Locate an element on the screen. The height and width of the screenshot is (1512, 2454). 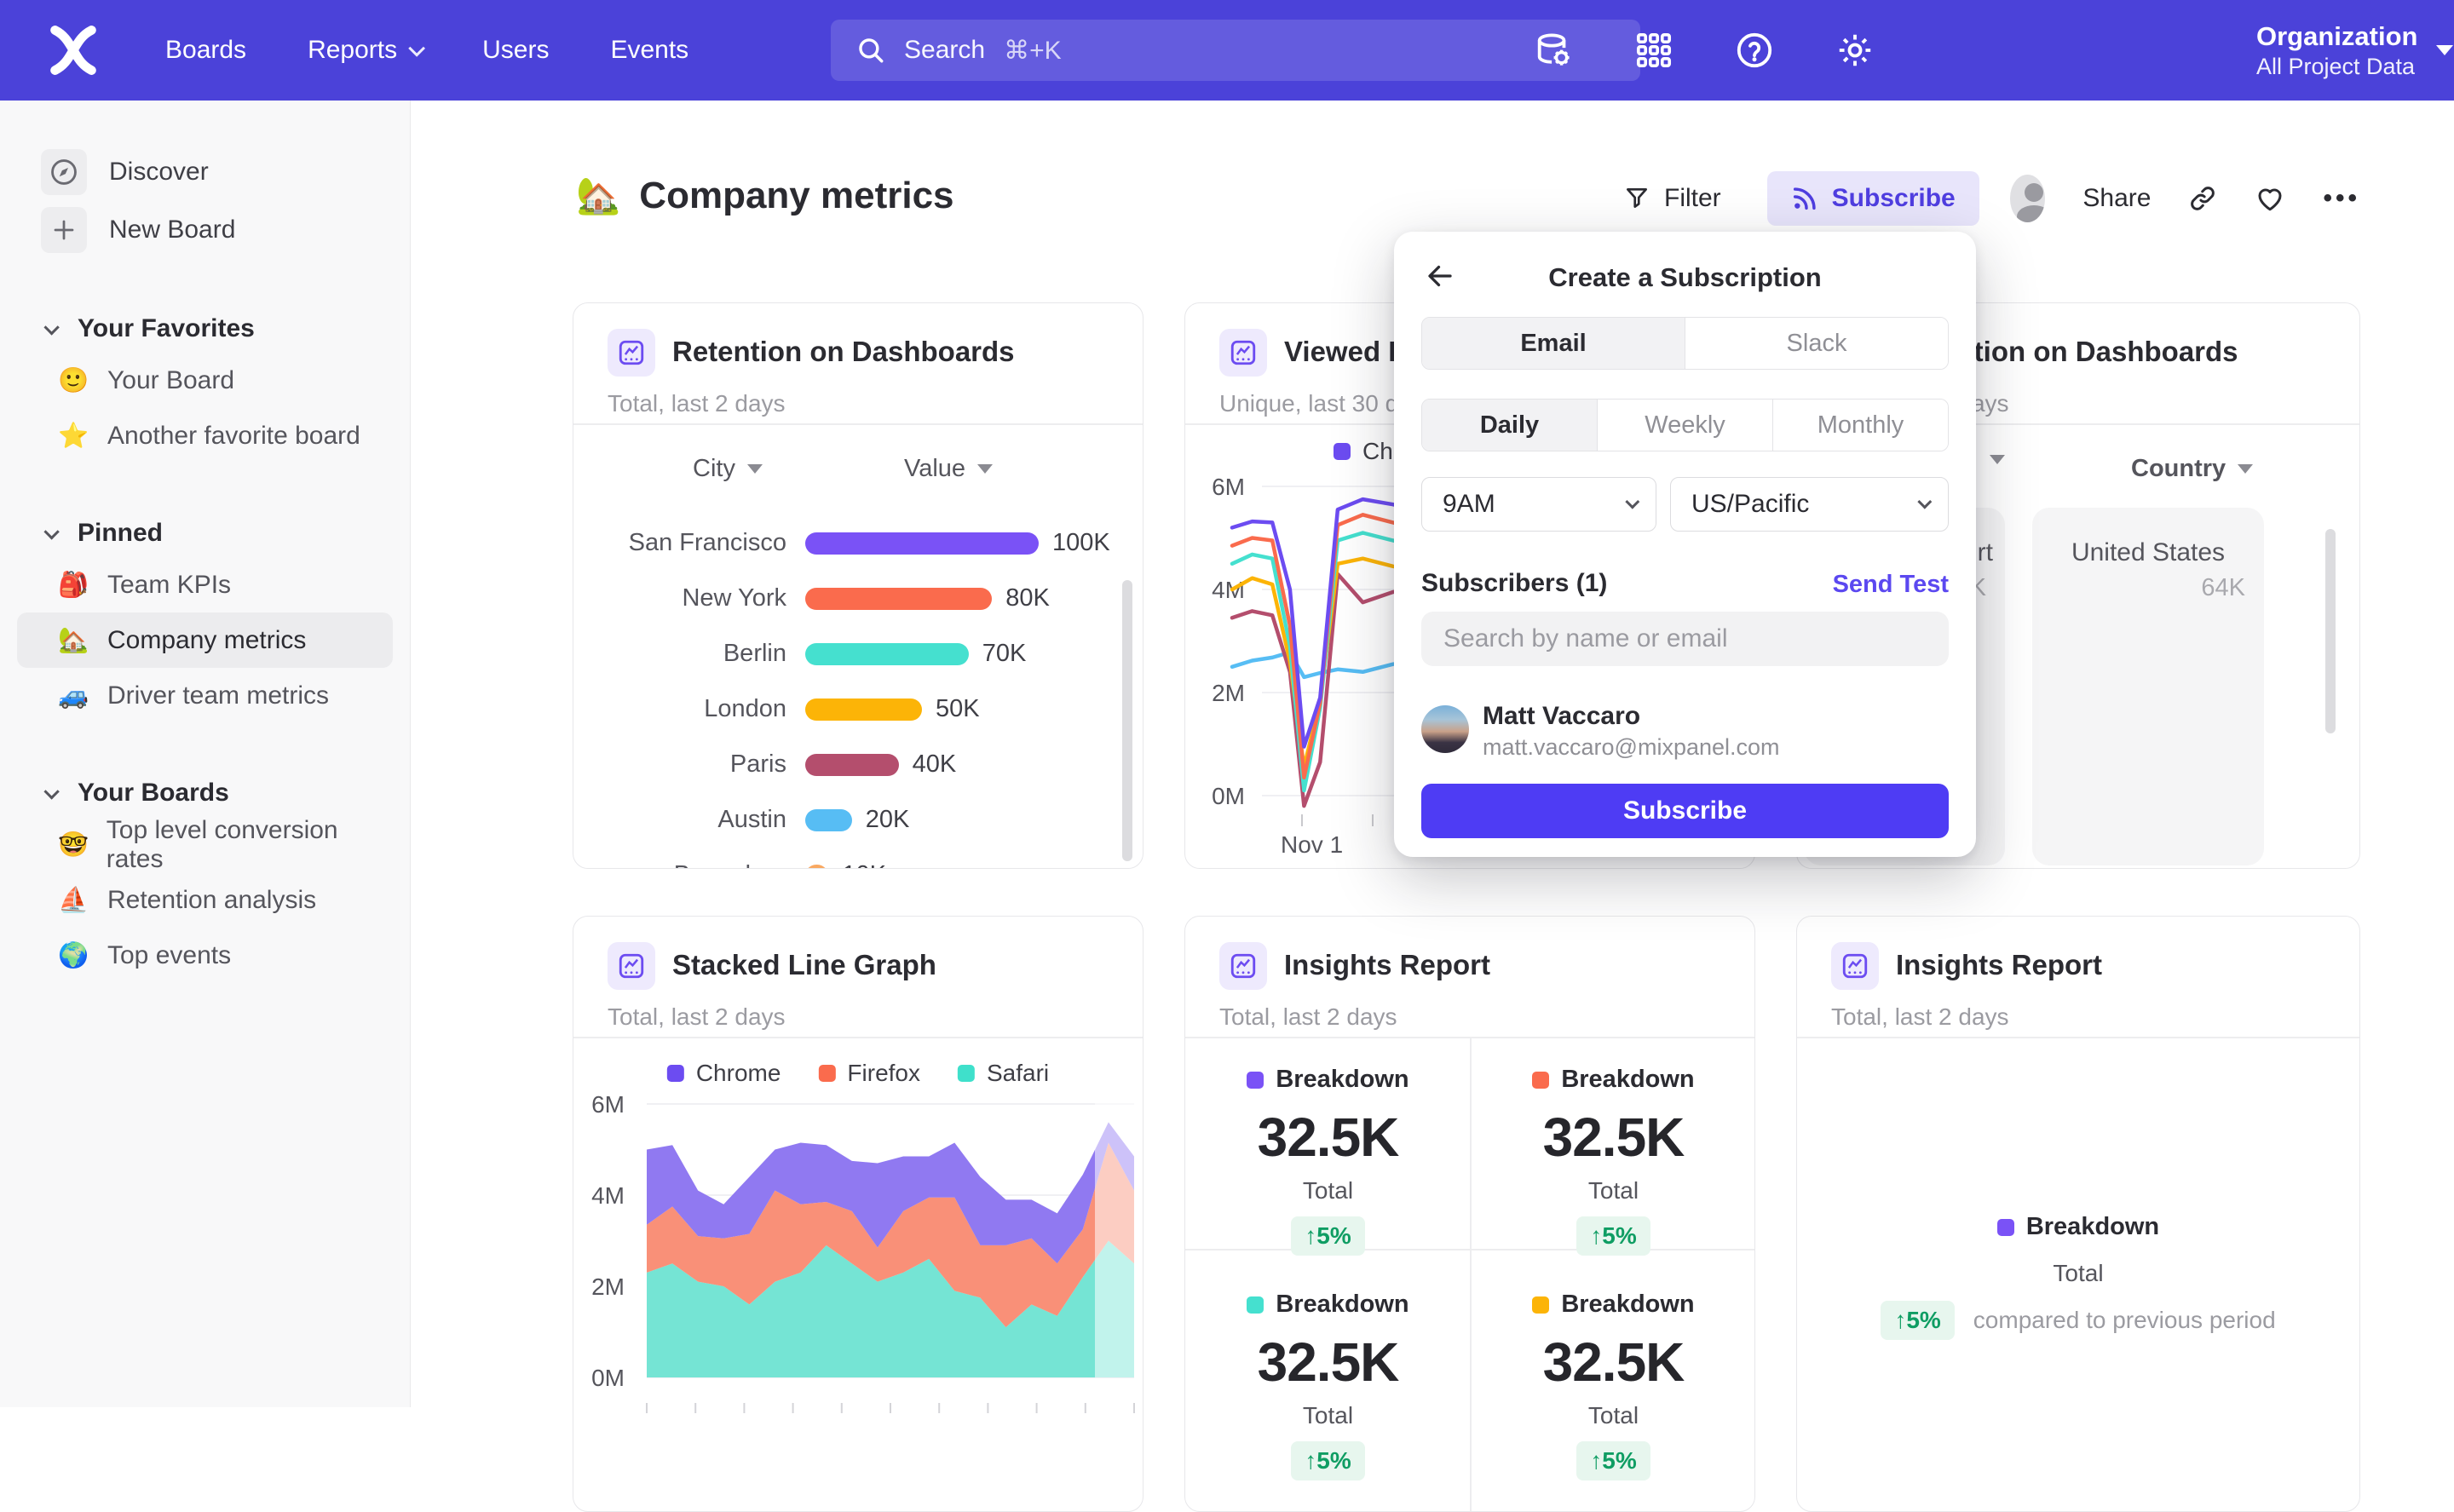
chart-legend: Chrome Firefox Safari is located at coordinates (857, 1073).